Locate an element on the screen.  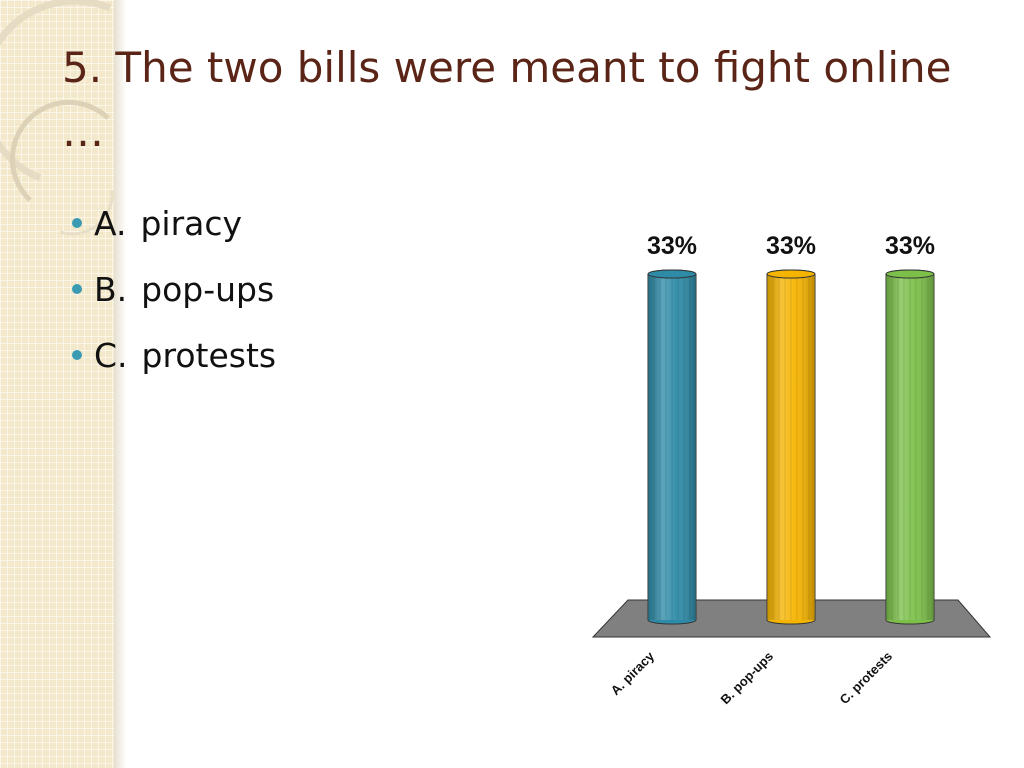
option-label: protests is located at coordinates (209, 355).